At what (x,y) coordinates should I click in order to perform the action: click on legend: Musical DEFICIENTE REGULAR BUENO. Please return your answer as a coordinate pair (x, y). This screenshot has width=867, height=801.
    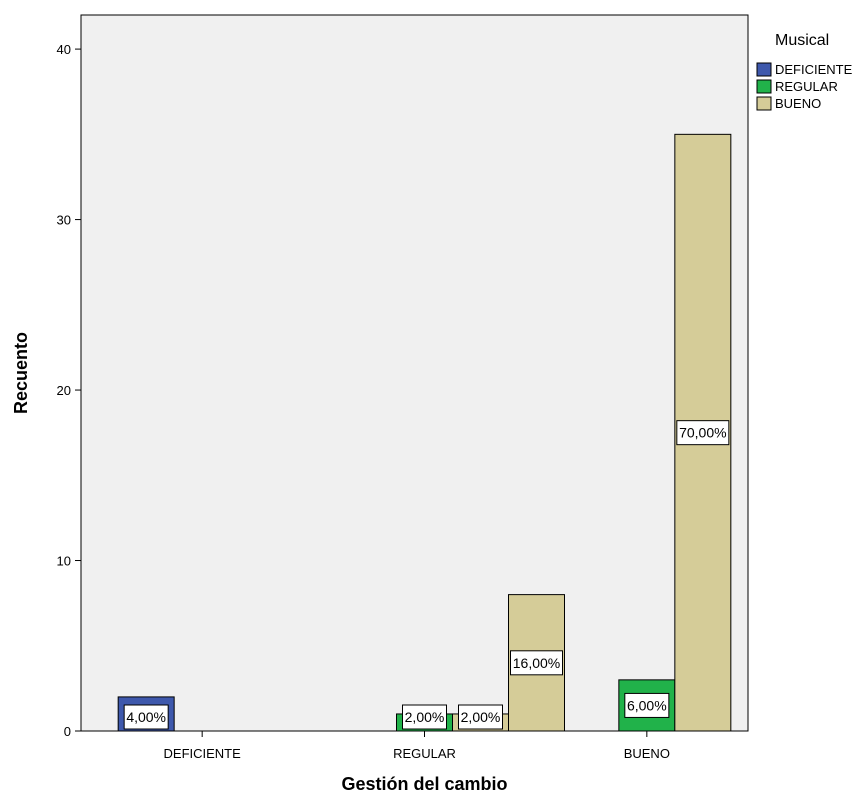
    Looking at the image, I should click on (804, 71).